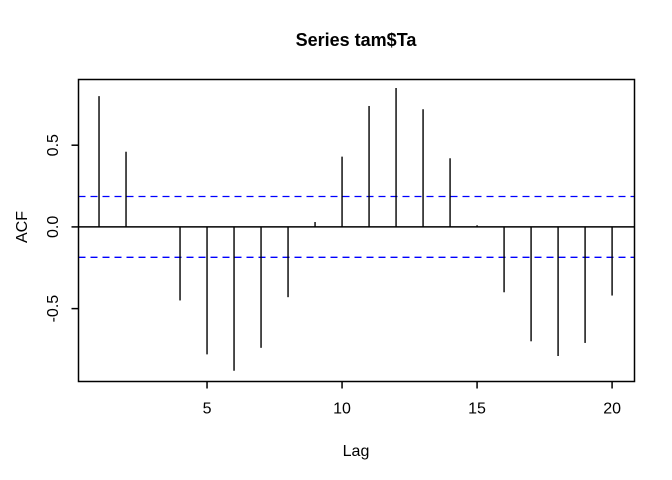  I want to click on y-axis-title: ACF, so click(22, 227).